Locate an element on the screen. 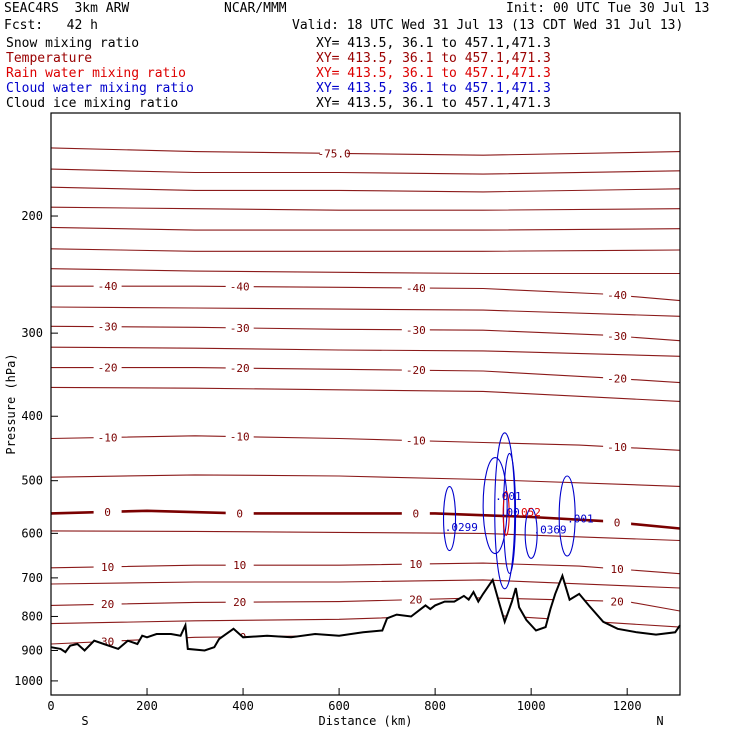 The width and height of the screenshot is (740, 740). field-xy-rain: XY= 413.5, 36.1 to 457.1,471.3 is located at coordinates (433, 73).